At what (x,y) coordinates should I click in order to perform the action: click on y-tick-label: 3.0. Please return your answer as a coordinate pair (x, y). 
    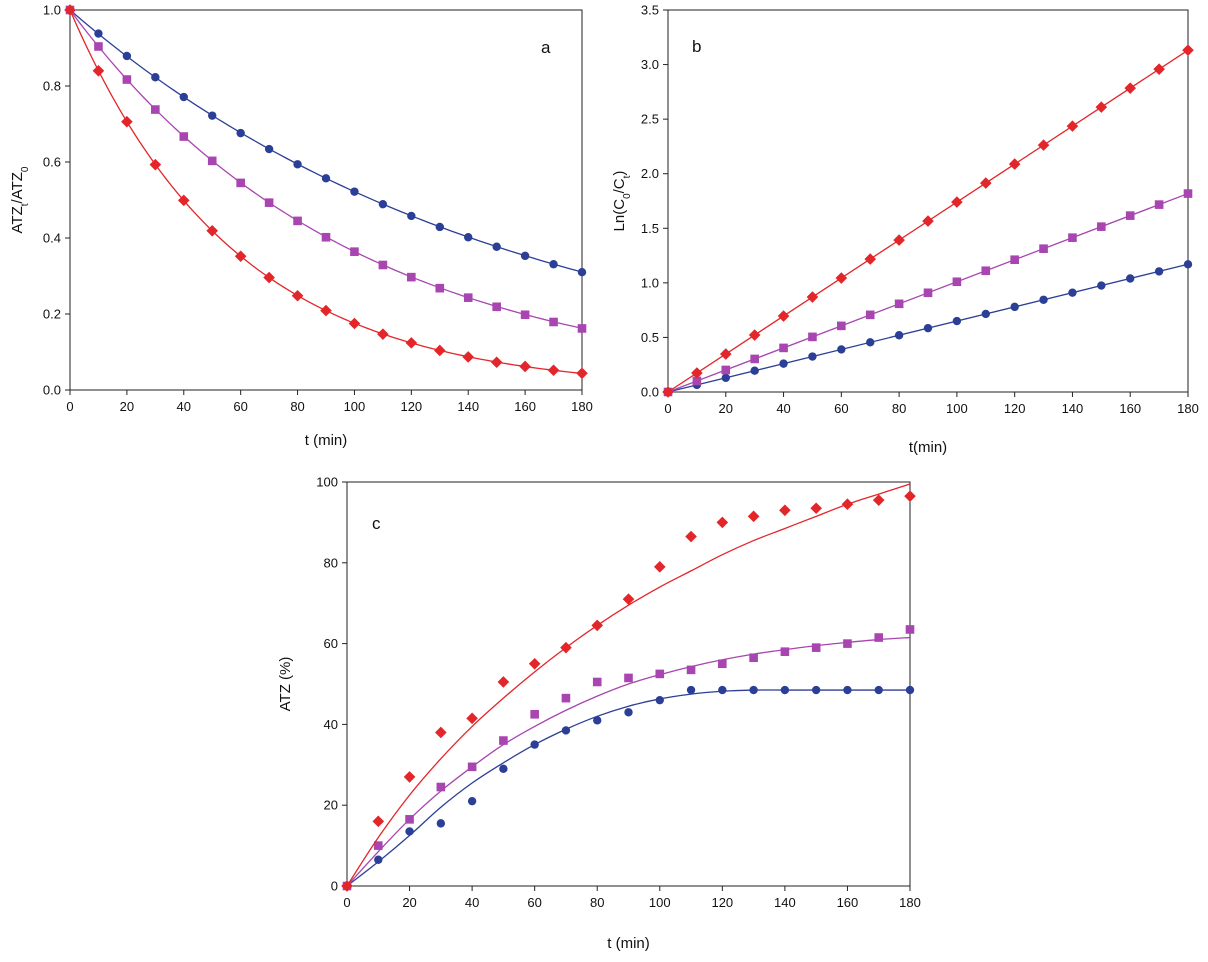
    Looking at the image, I should click on (650, 64).